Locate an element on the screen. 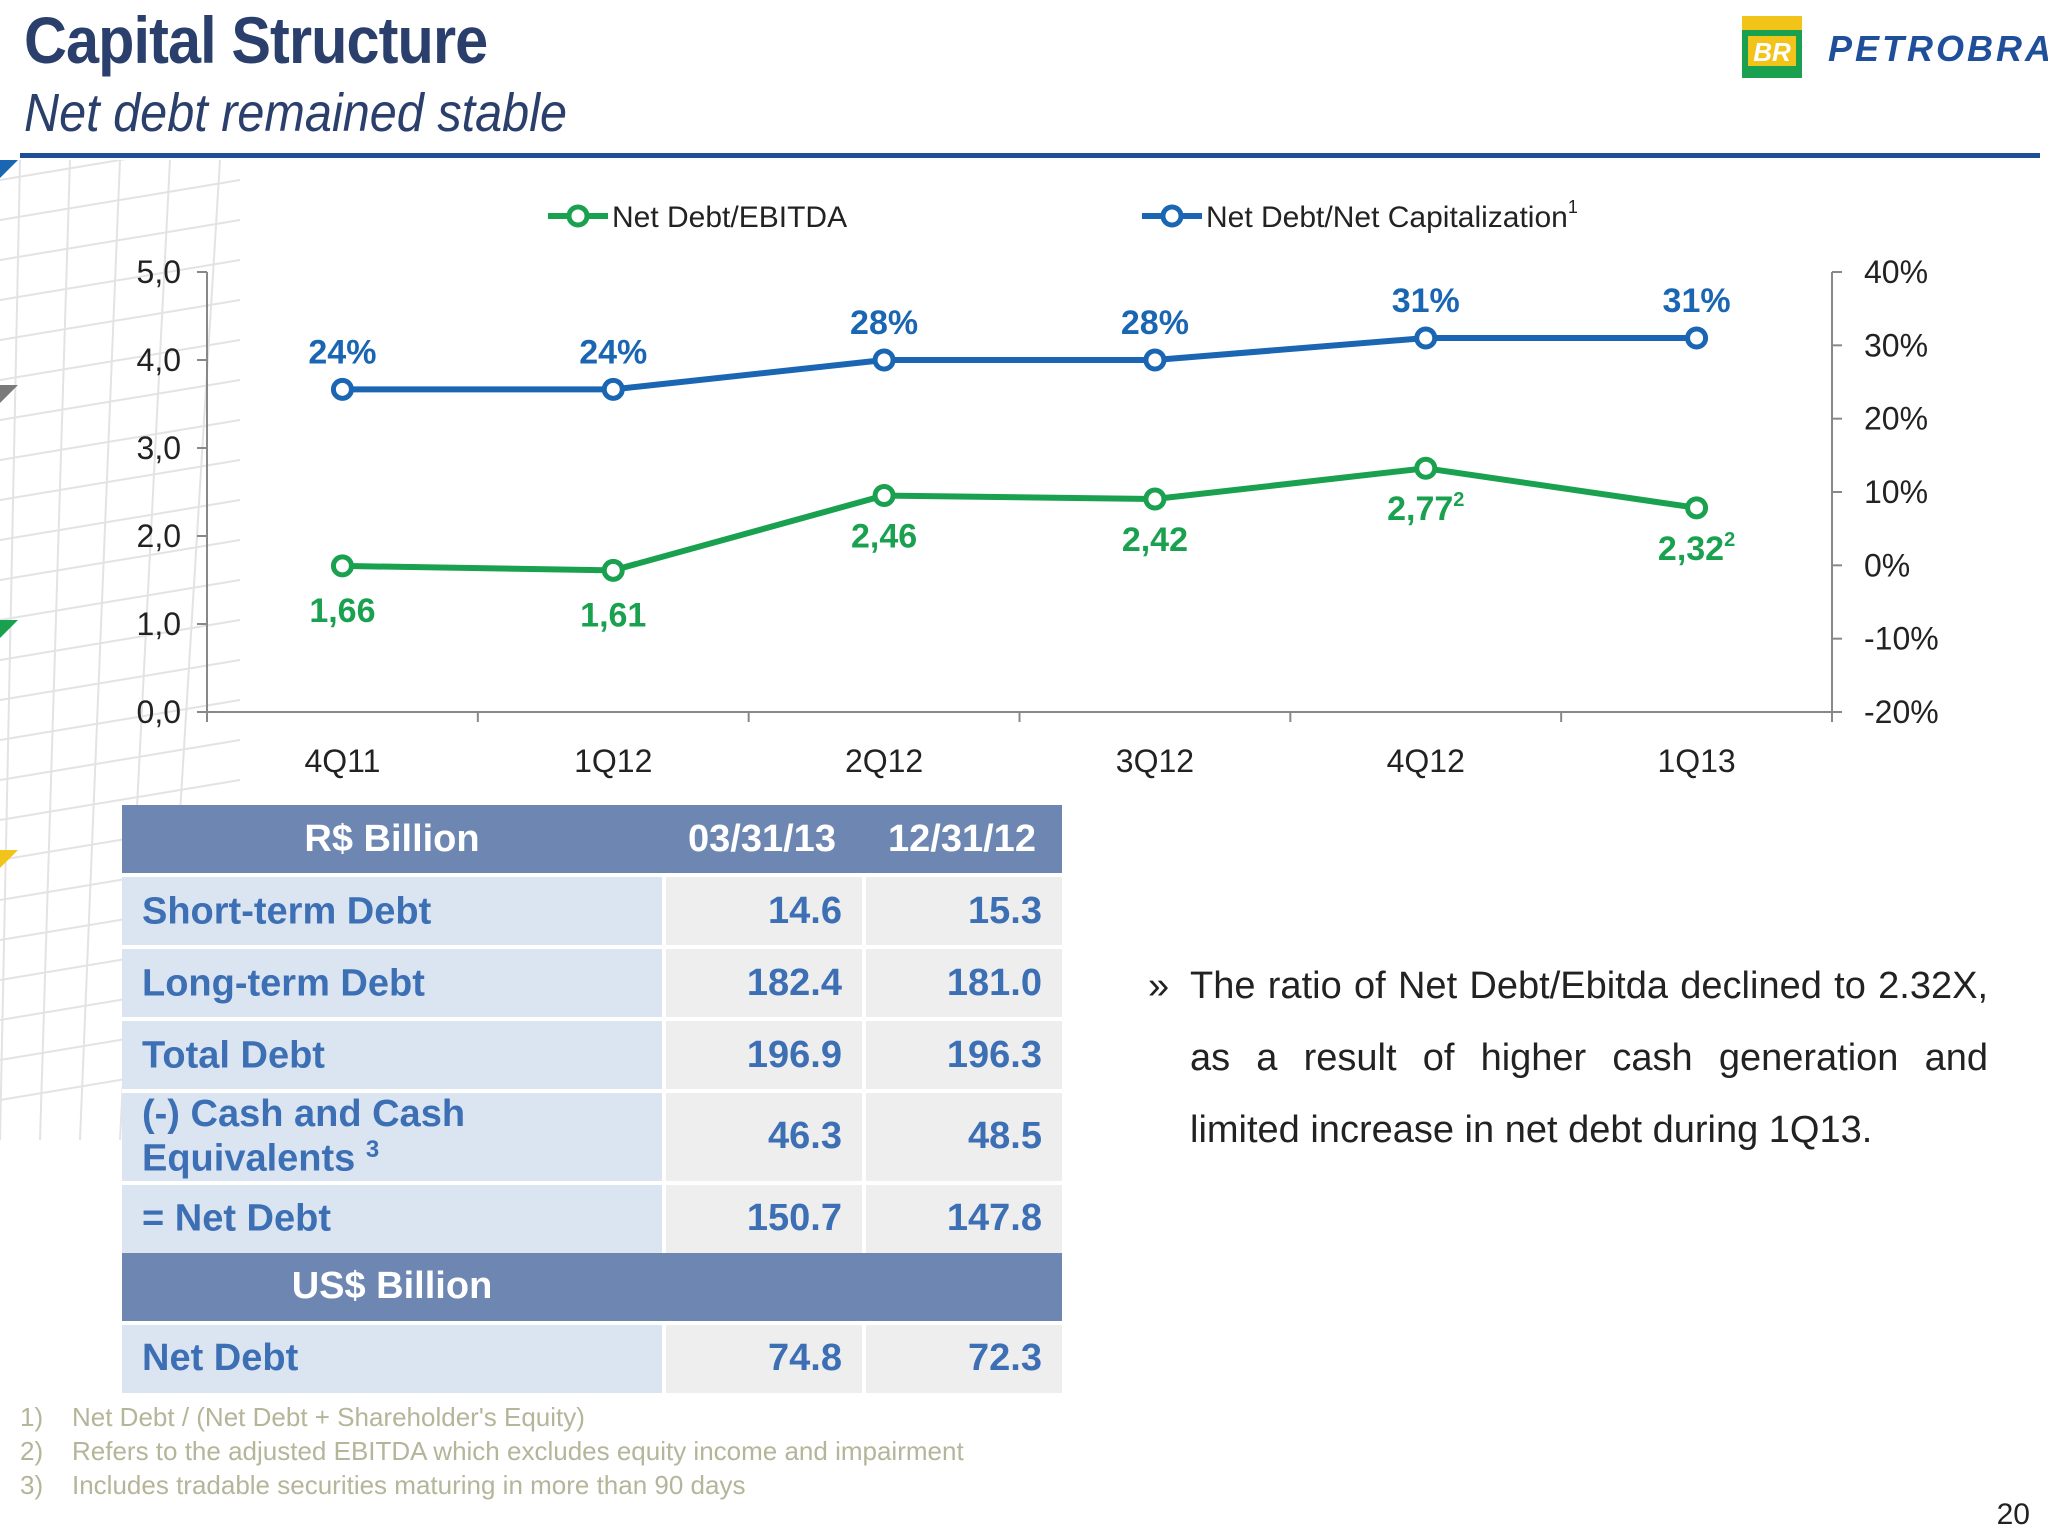 This screenshot has width=2048, height=1536. table-header-row: R$ Billion 03/31/13 12/31/12 is located at coordinates (592, 839).